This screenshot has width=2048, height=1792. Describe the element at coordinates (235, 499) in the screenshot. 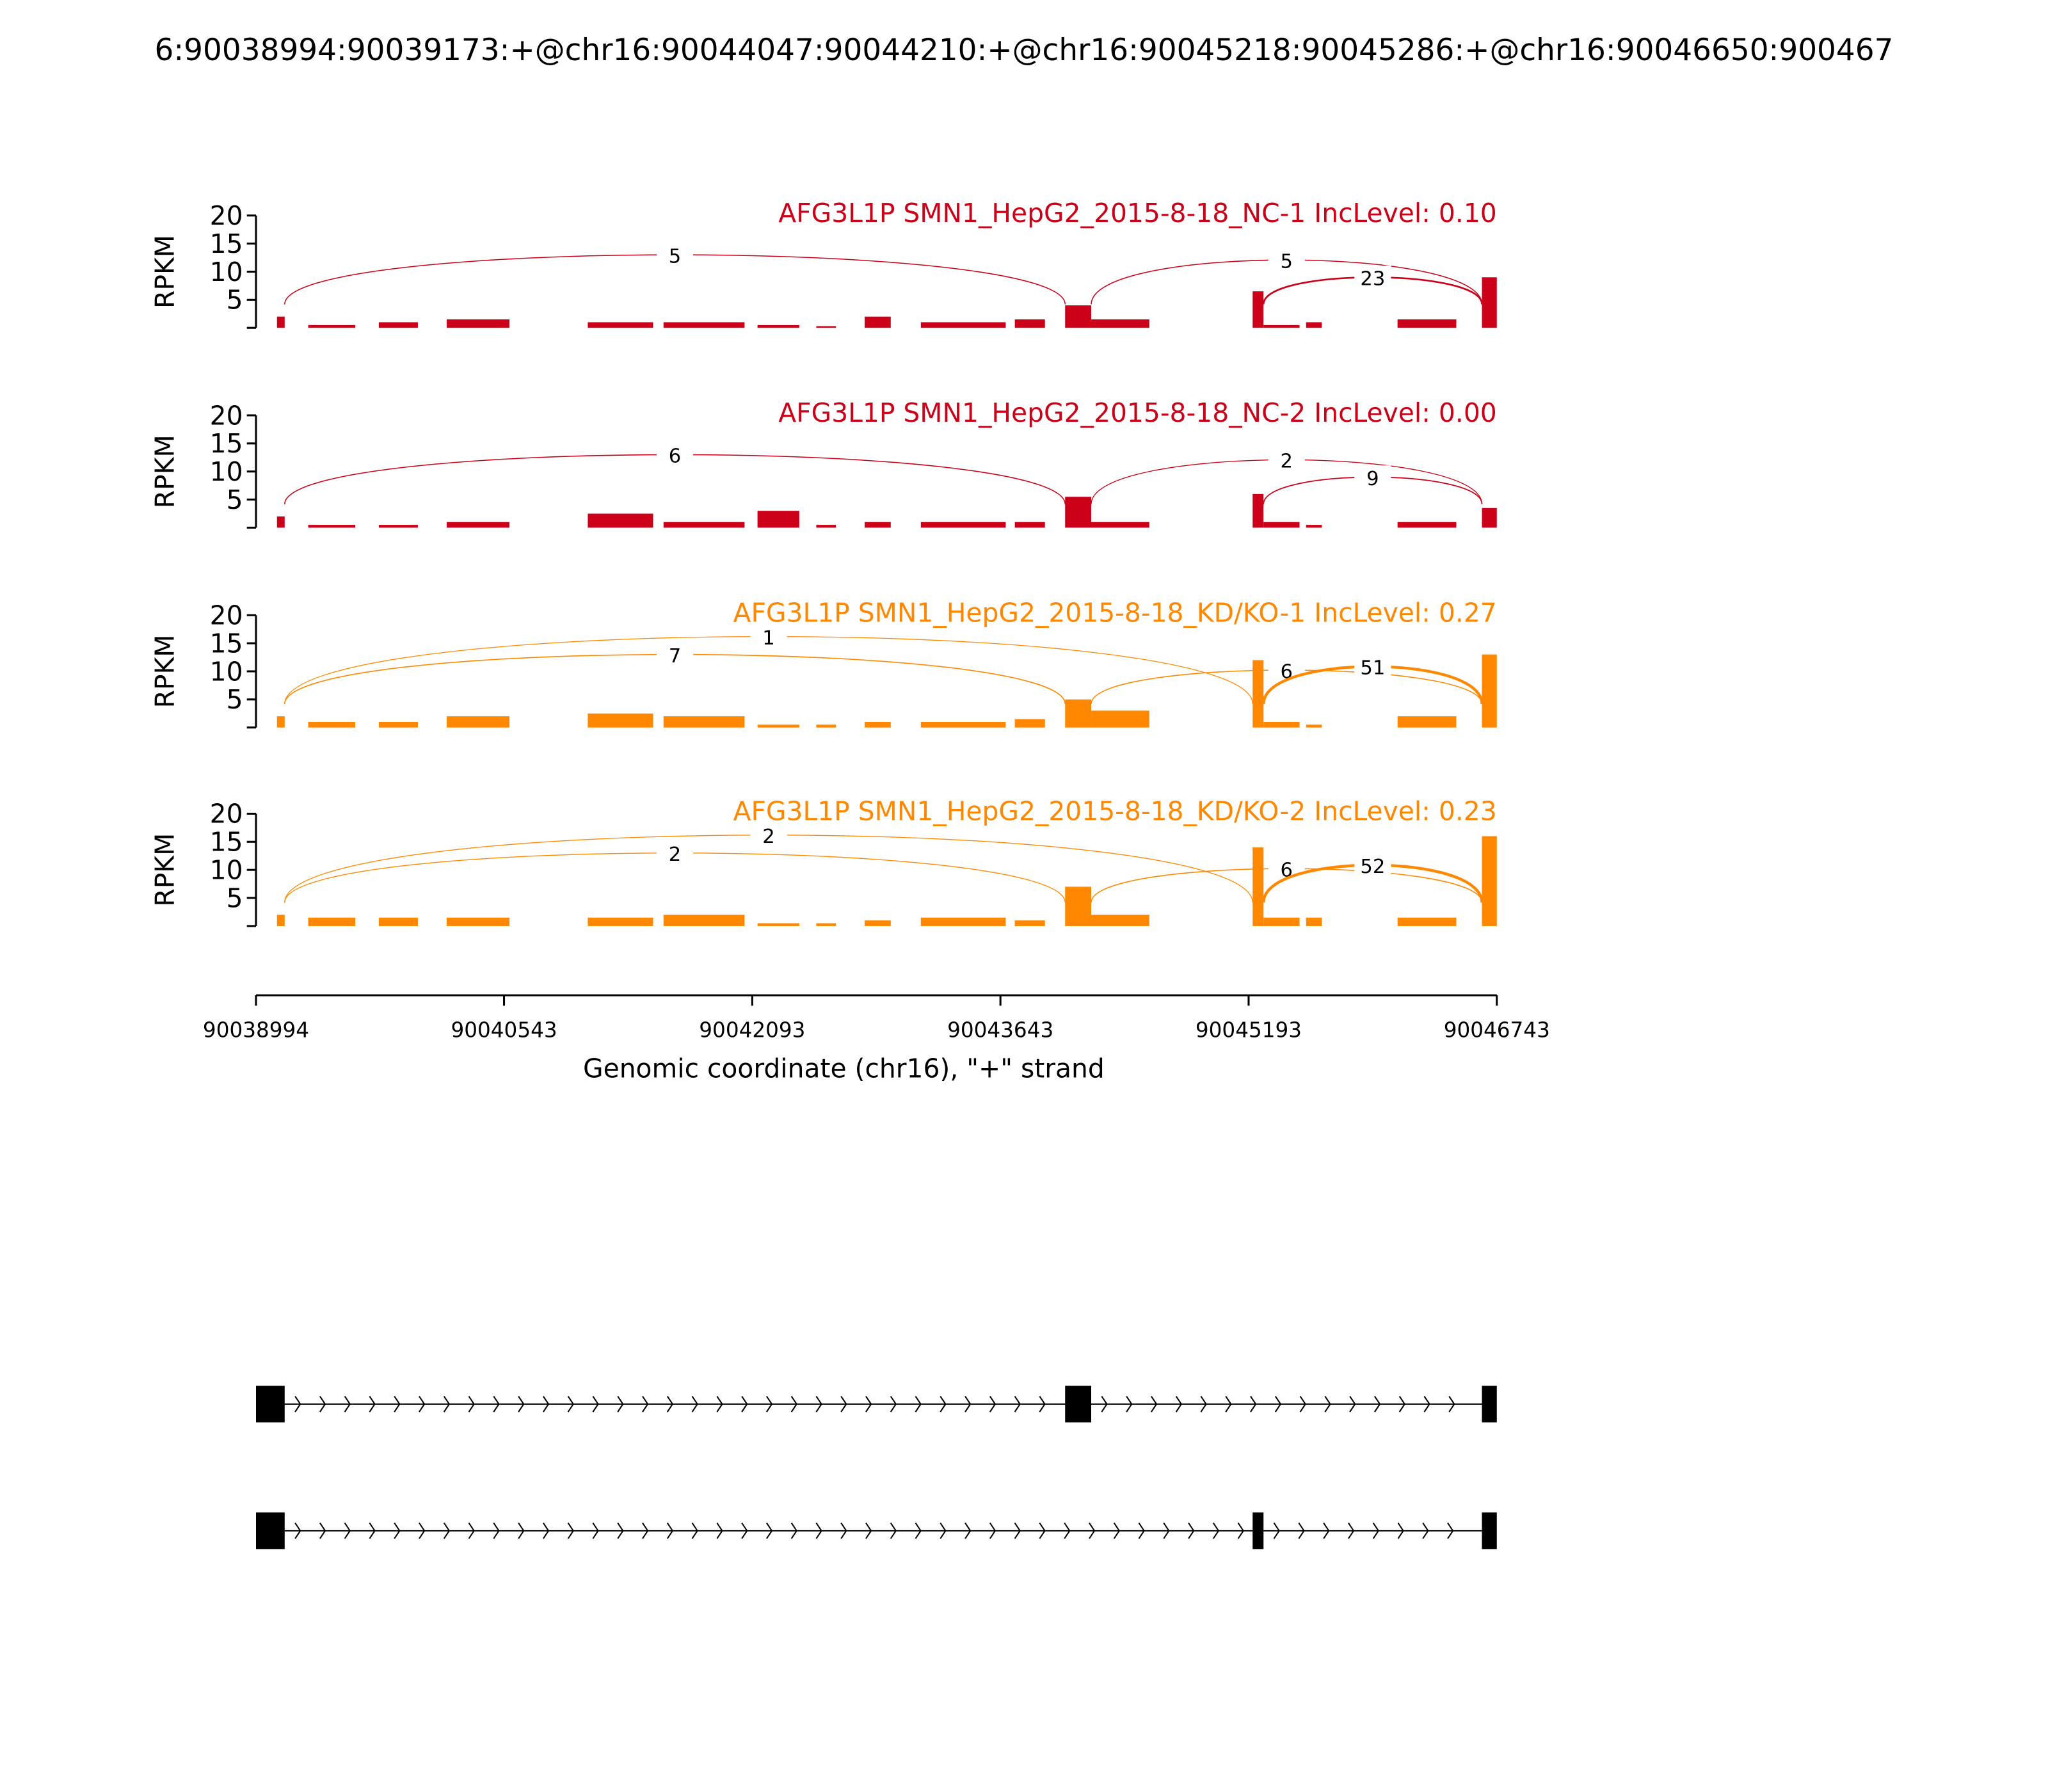

I see `y-tick-label: 5` at that location.